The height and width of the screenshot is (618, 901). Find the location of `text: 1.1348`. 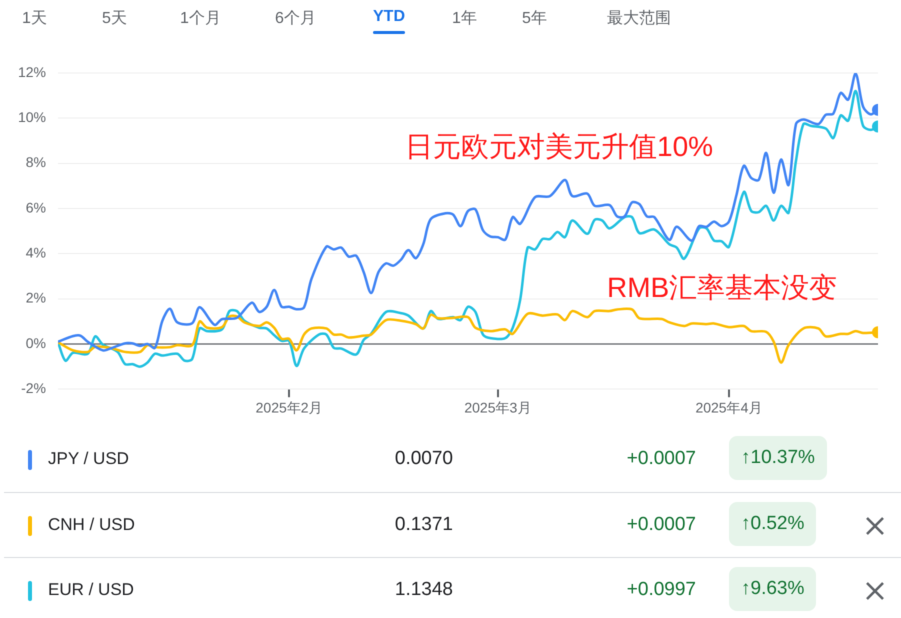

text: 1.1348 is located at coordinates (423, 590).